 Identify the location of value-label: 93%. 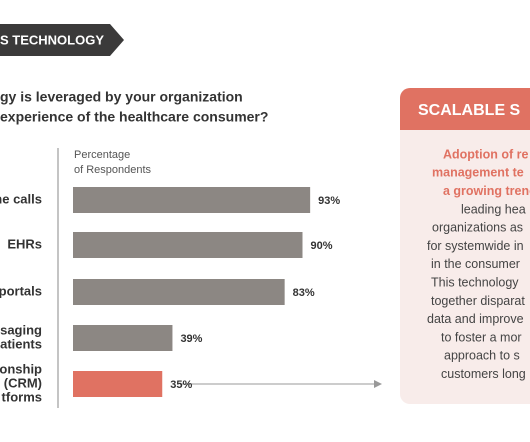
(329, 201).